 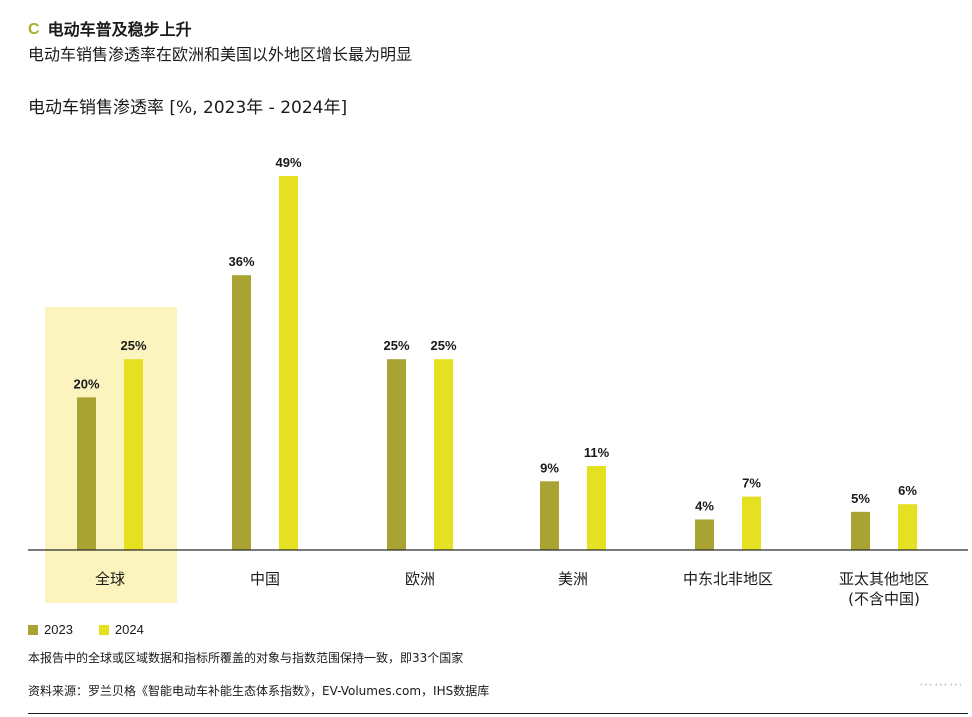 What do you see at coordinates (33, 629) in the screenshot?
I see `legend-swatch-2023` at bounding box center [33, 629].